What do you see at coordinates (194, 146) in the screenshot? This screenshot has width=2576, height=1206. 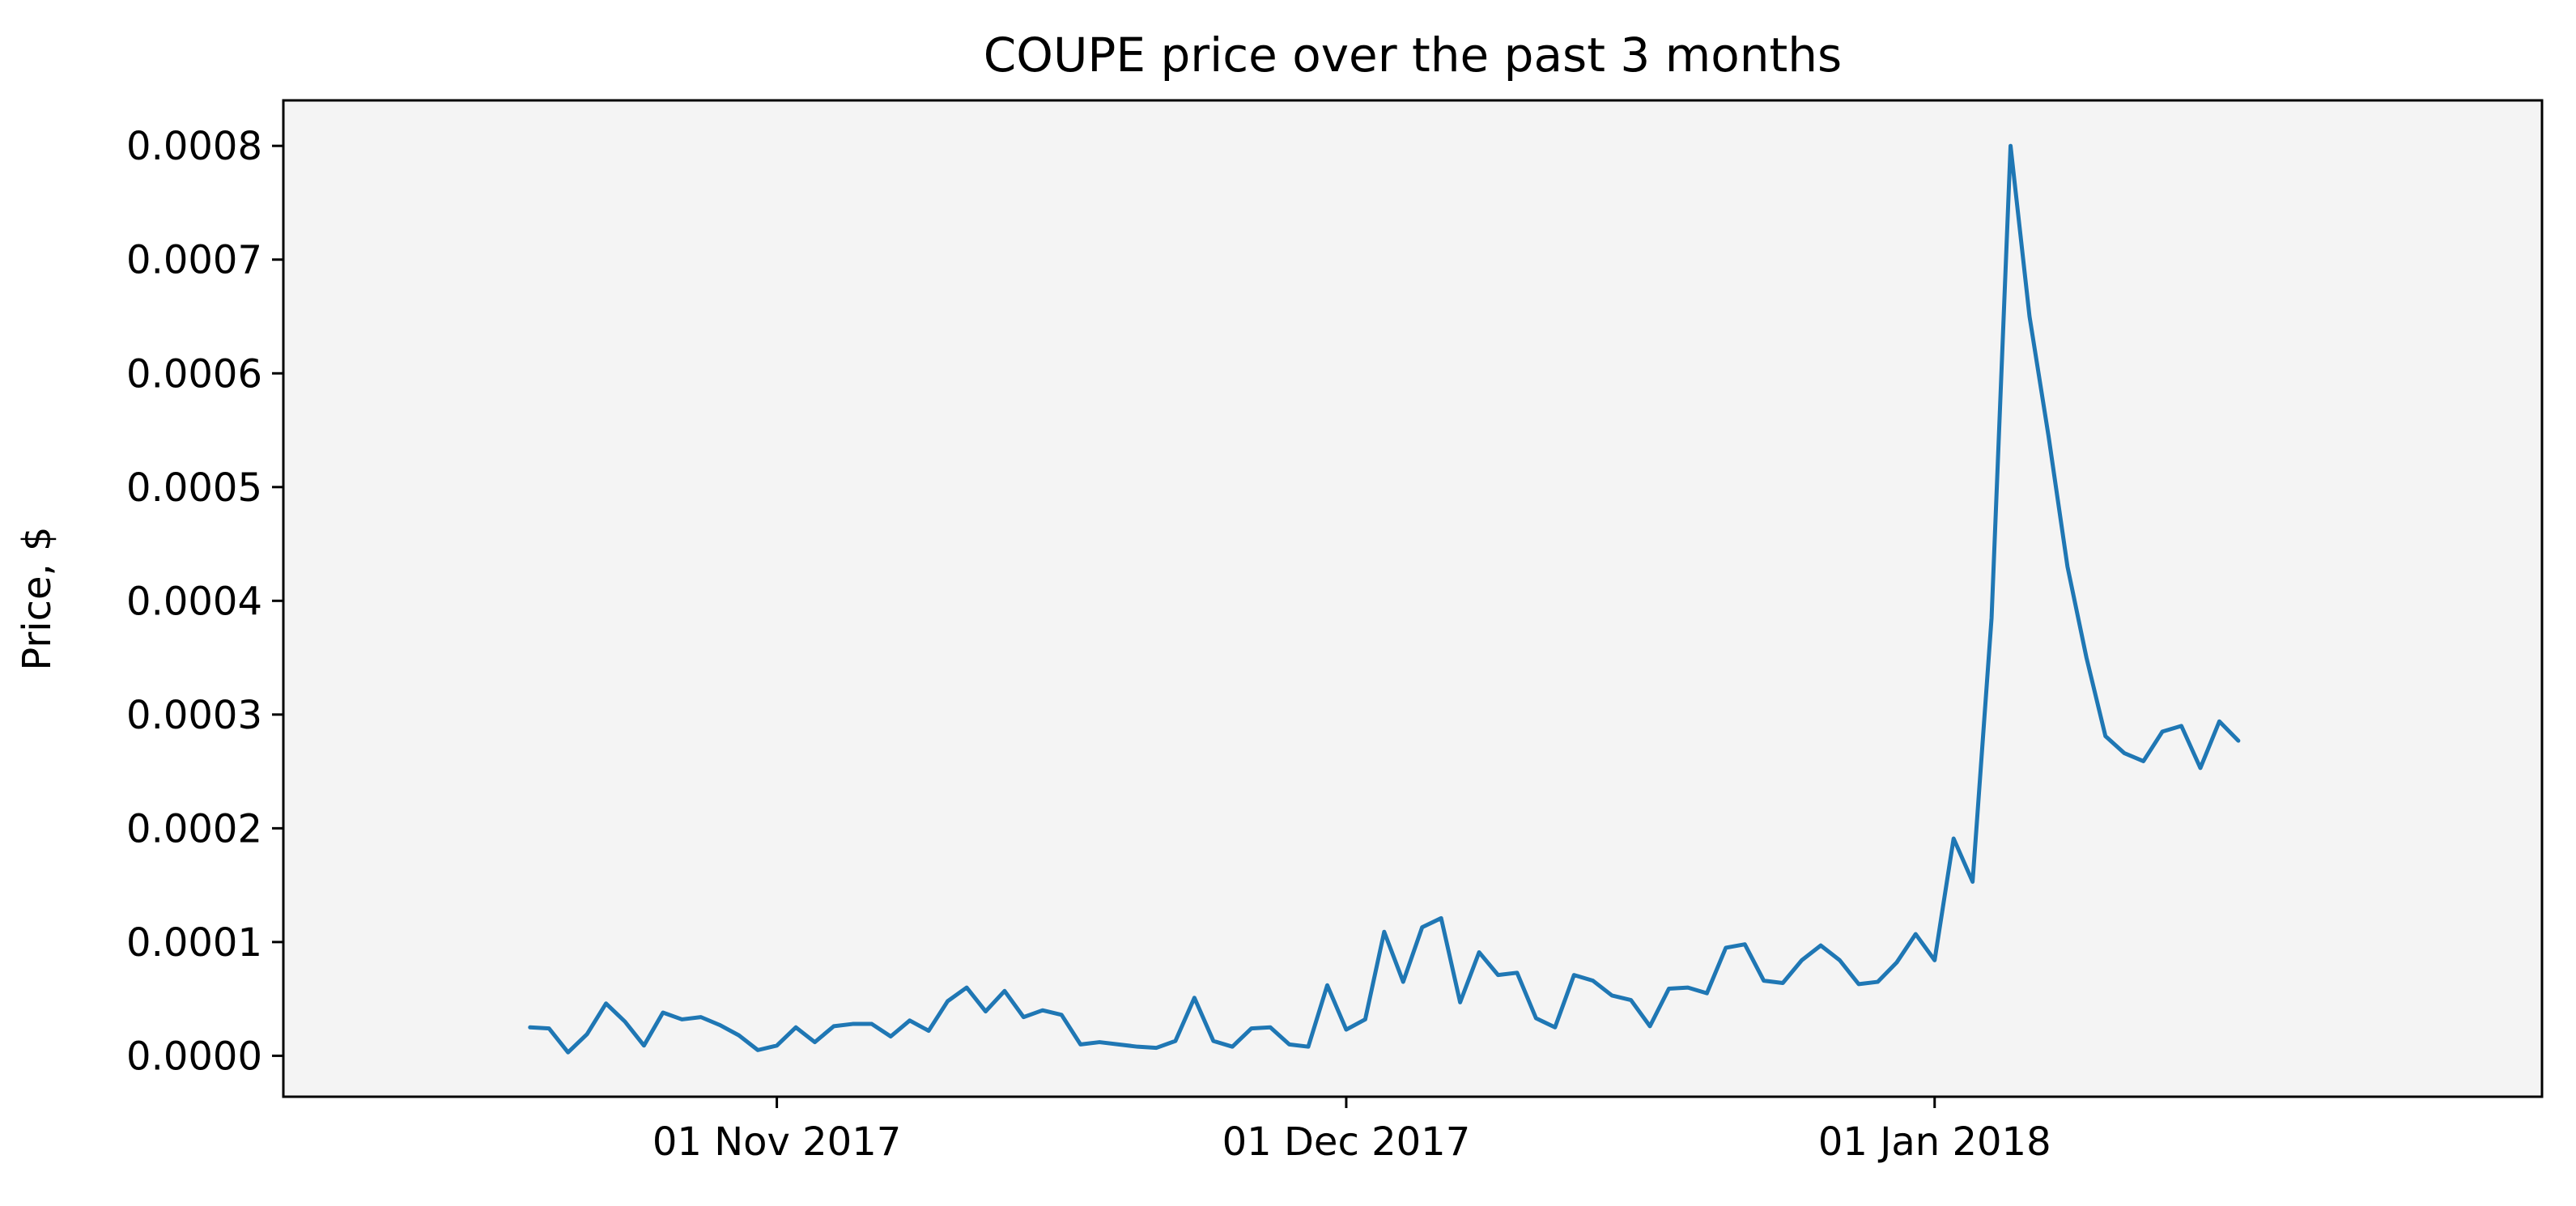 I see `y-tick-label: 0.0008` at bounding box center [194, 146].